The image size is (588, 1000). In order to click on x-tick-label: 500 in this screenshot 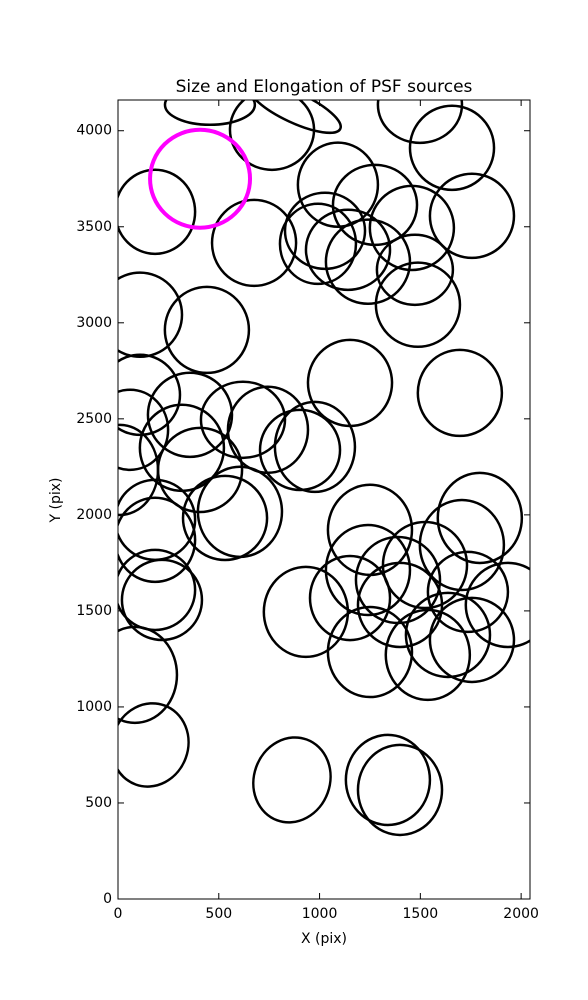, I will do `click(218, 914)`.